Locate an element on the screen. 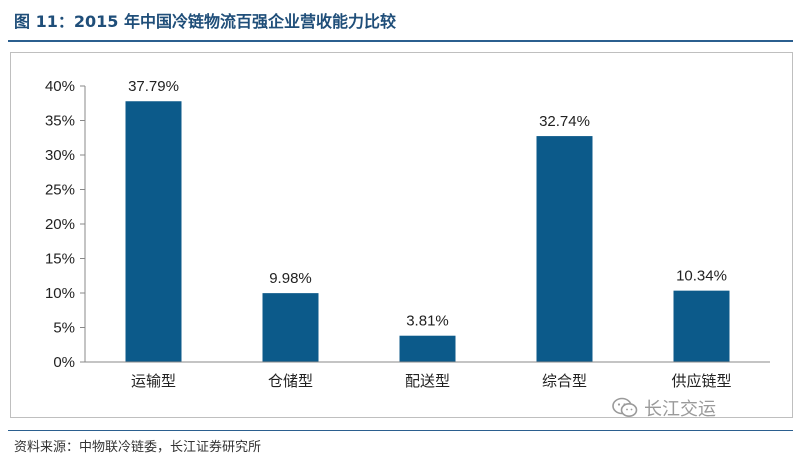 This screenshot has width=801, height=458. bar-value-label: 9.98% is located at coordinates (290, 278).